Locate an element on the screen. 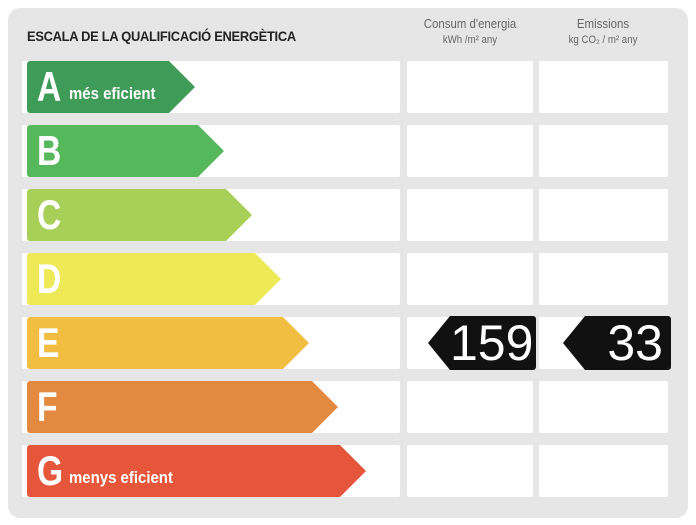 The width and height of the screenshot is (696, 525). emissions-value-badge: 33 is located at coordinates (617, 343).